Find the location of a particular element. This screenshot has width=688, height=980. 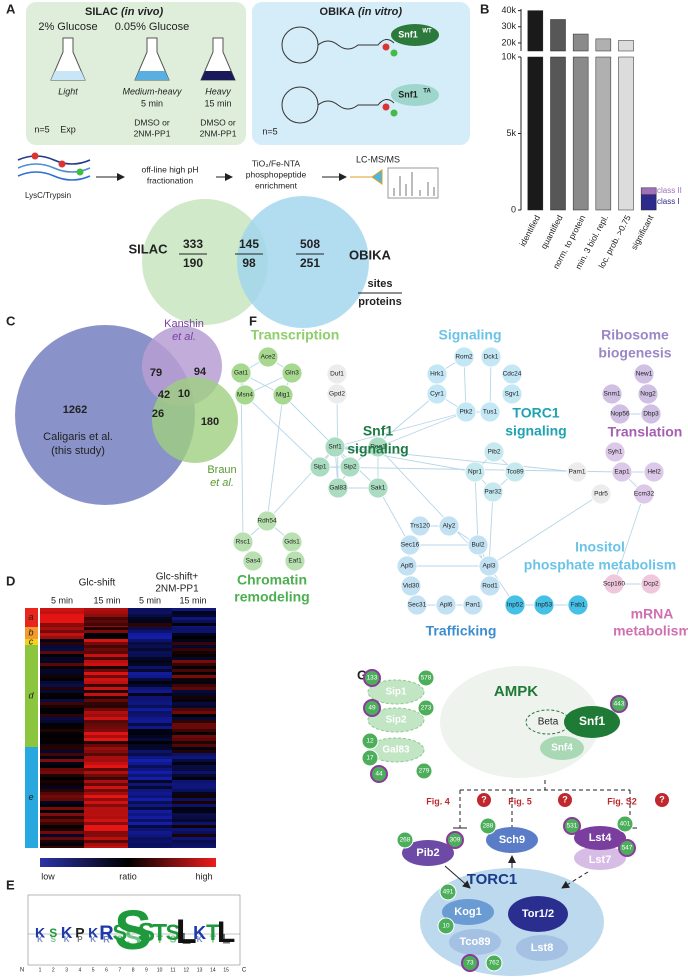

site-label: 12 is located at coordinates (370, 741).